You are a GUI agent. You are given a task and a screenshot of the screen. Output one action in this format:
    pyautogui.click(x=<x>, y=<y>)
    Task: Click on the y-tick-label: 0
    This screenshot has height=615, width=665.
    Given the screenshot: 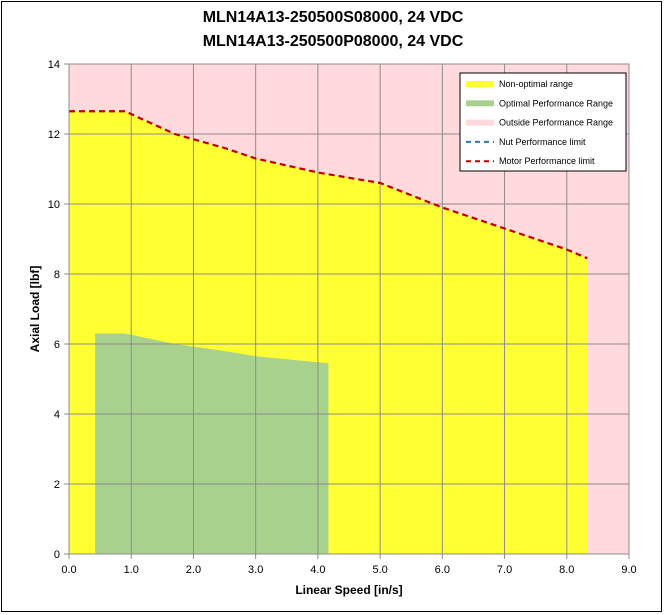 What is the action you would take?
    pyautogui.click(x=57, y=555)
    